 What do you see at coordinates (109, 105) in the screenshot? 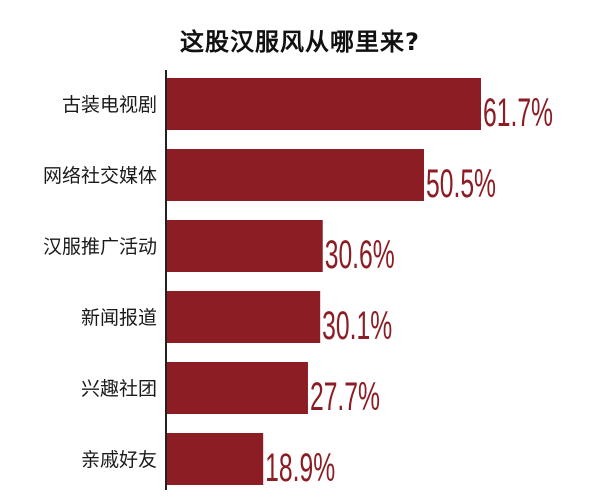
I see `category-label: 古装电视剧` at bounding box center [109, 105].